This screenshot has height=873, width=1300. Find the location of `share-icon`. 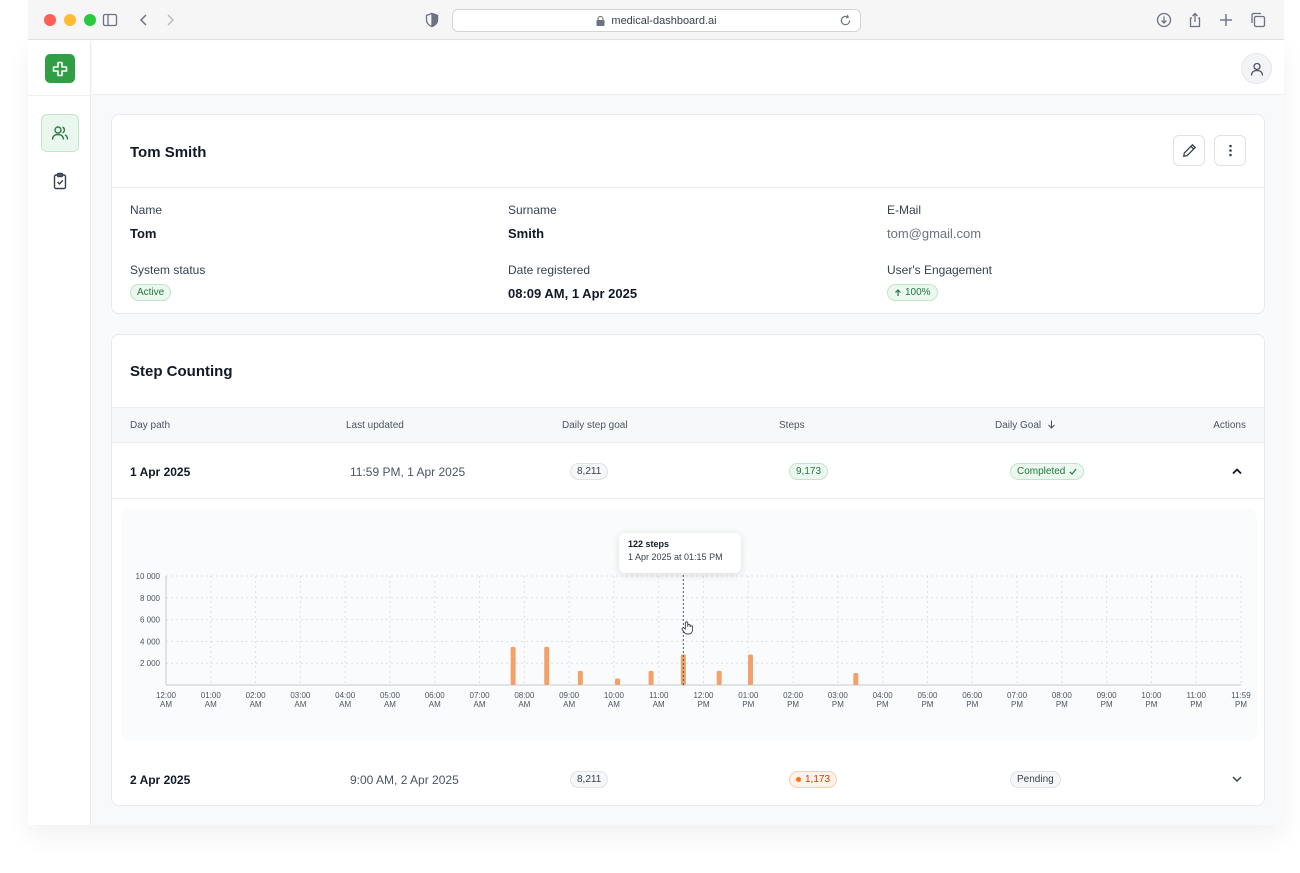

share-icon is located at coordinates (1195, 20).